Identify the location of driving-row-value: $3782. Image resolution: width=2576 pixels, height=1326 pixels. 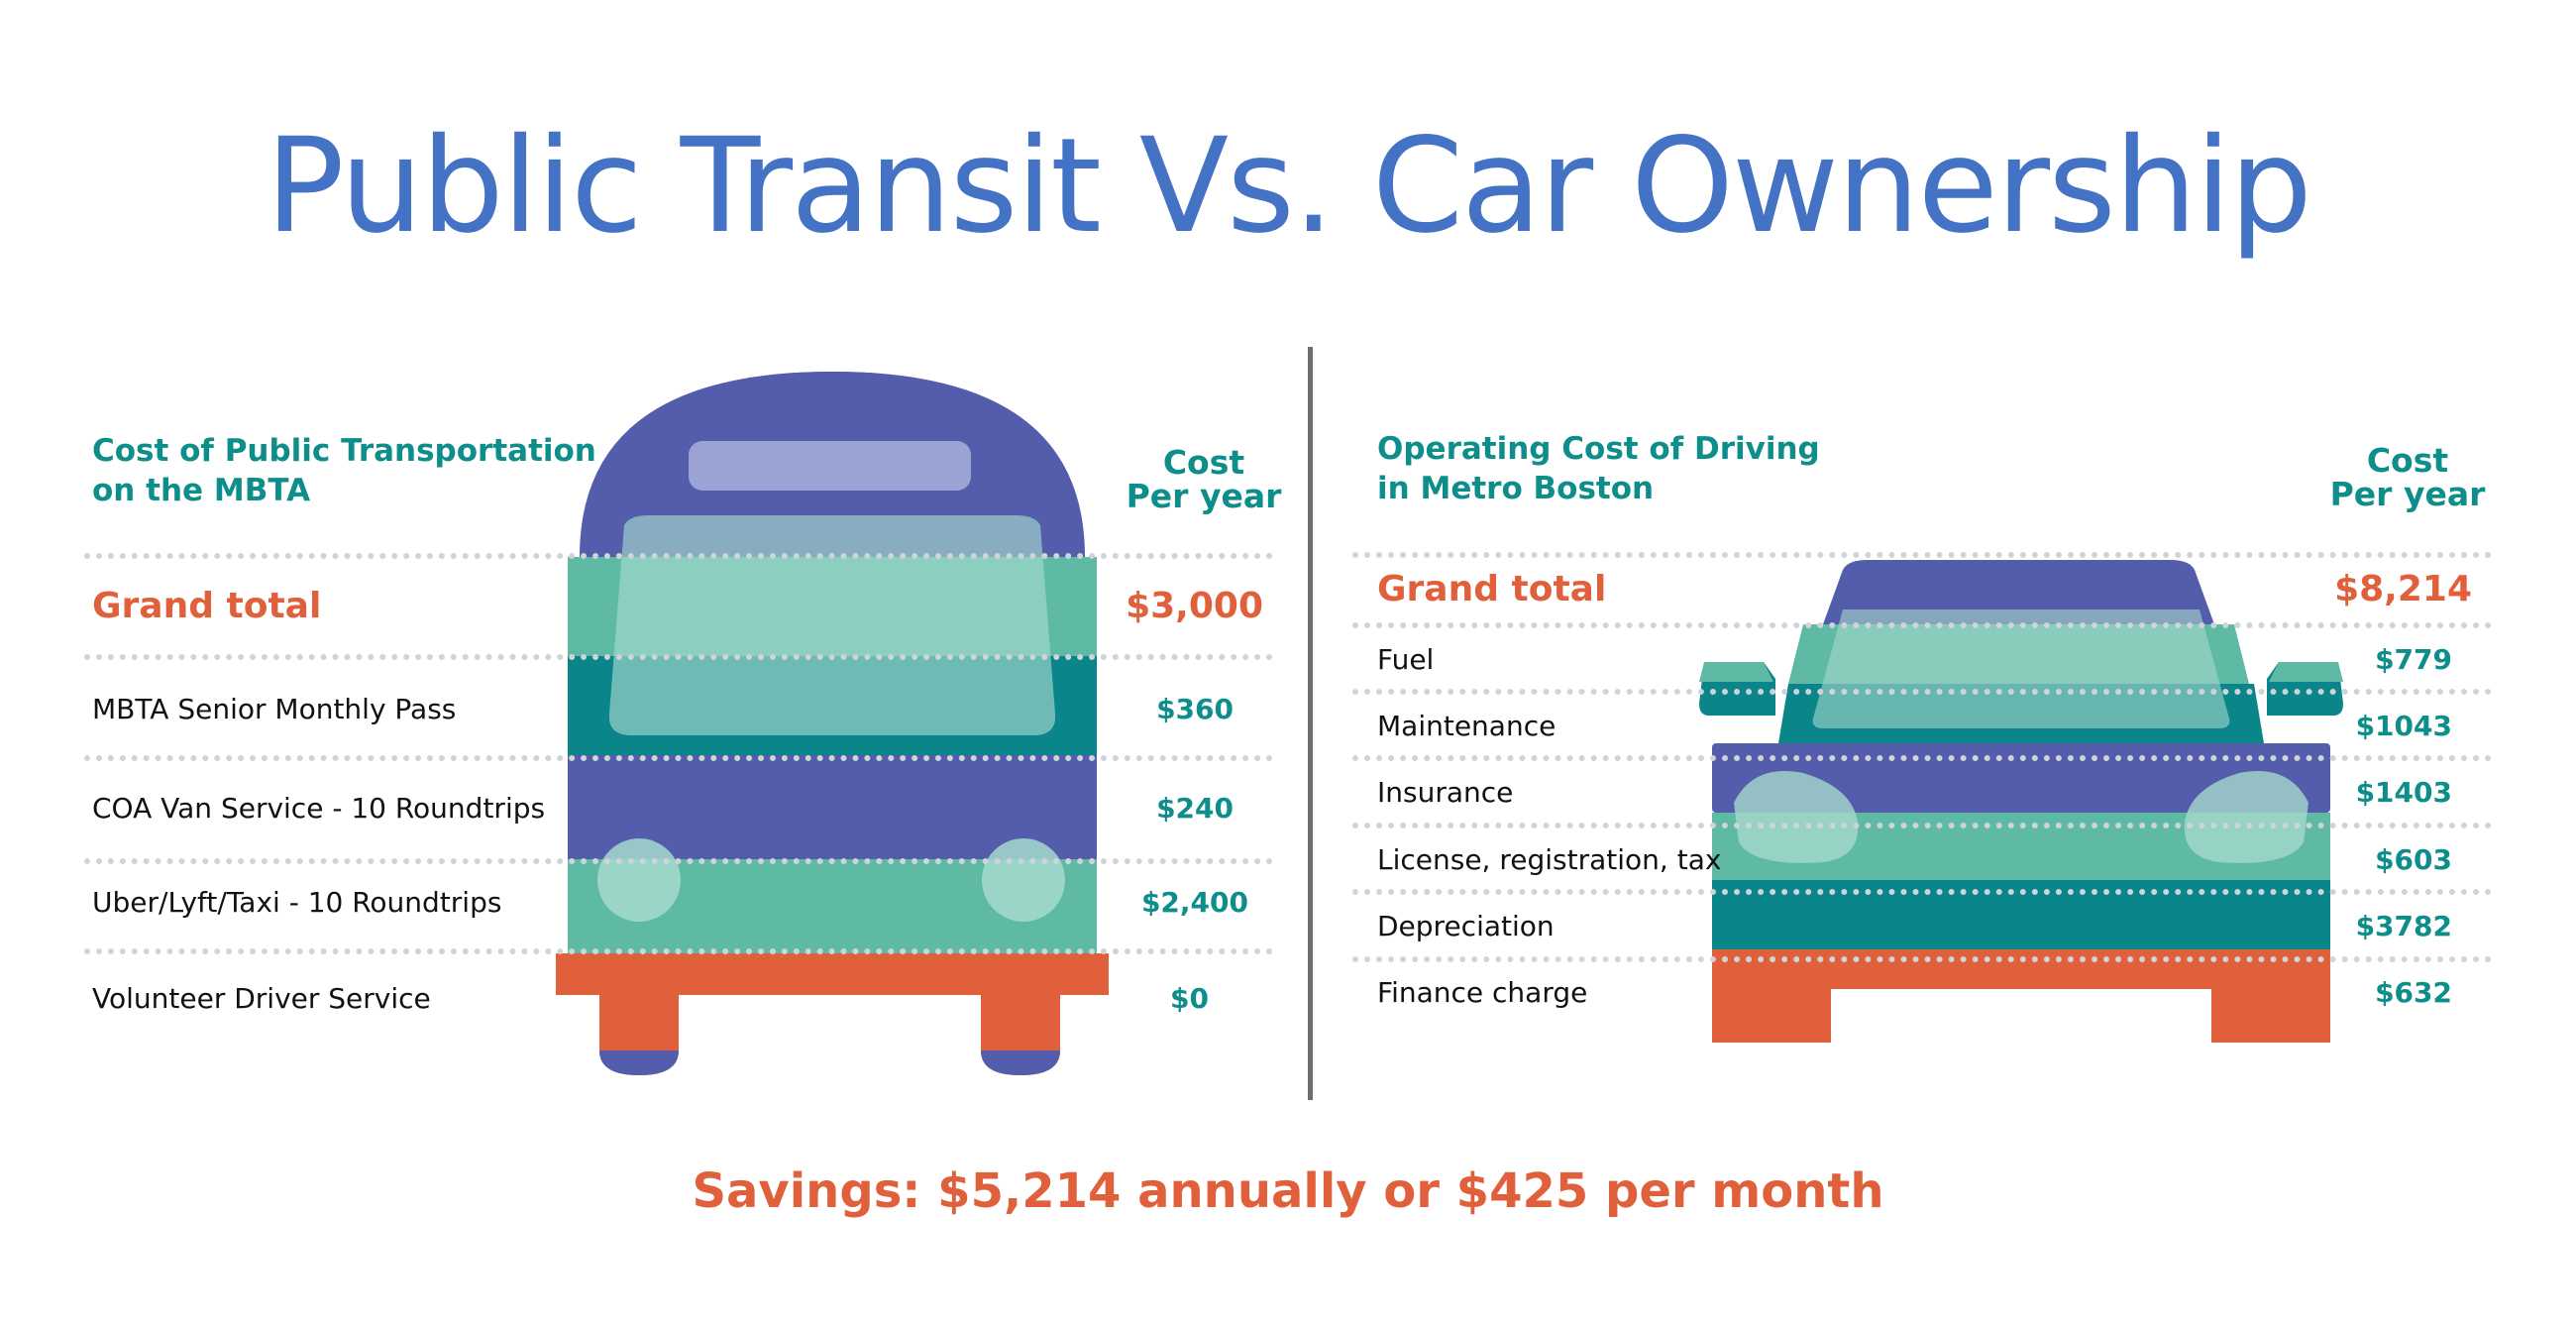
(2403, 926).